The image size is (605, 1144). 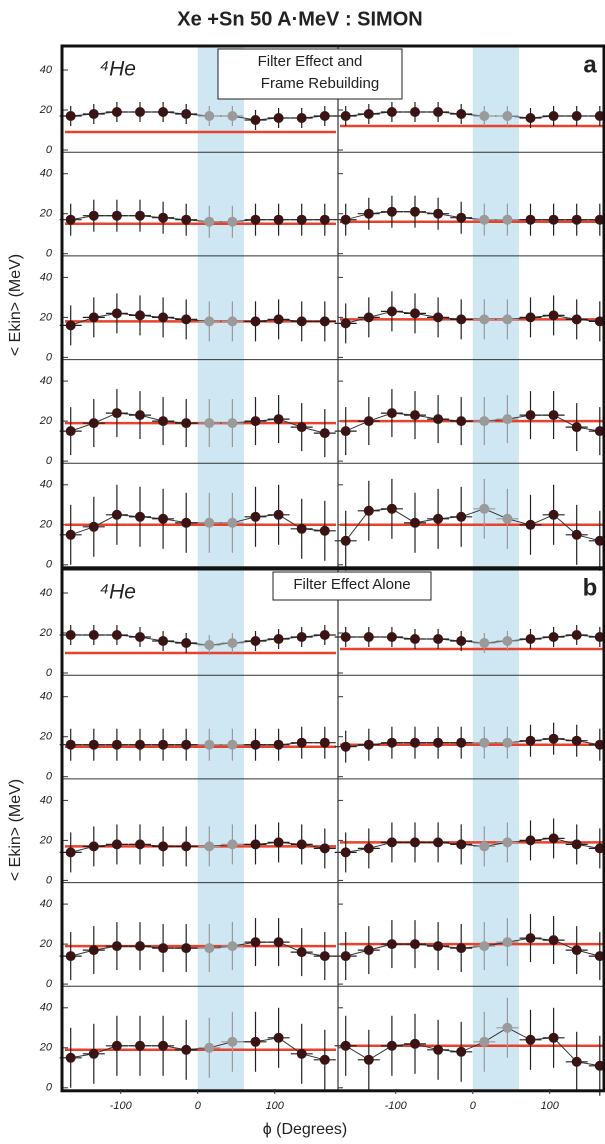 What do you see at coordinates (396, 1106) in the screenshot?
I see `x-tick-label: -100` at bounding box center [396, 1106].